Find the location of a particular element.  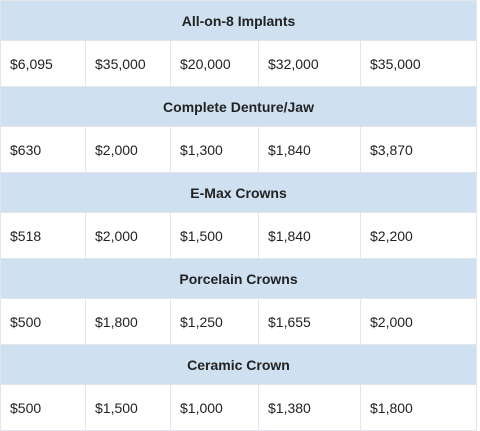

section-title: All-on-8 Implants is located at coordinates (239, 20).